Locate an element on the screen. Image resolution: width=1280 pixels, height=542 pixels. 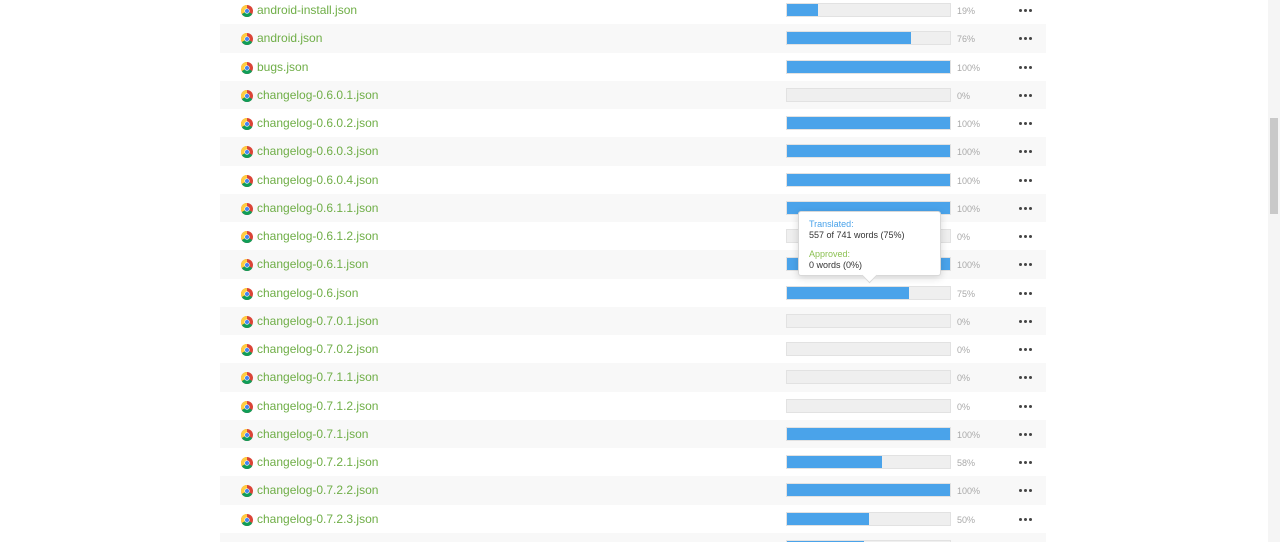
file-name-link: changelog-0.6.0.3.json is located at coordinates (318, 151).